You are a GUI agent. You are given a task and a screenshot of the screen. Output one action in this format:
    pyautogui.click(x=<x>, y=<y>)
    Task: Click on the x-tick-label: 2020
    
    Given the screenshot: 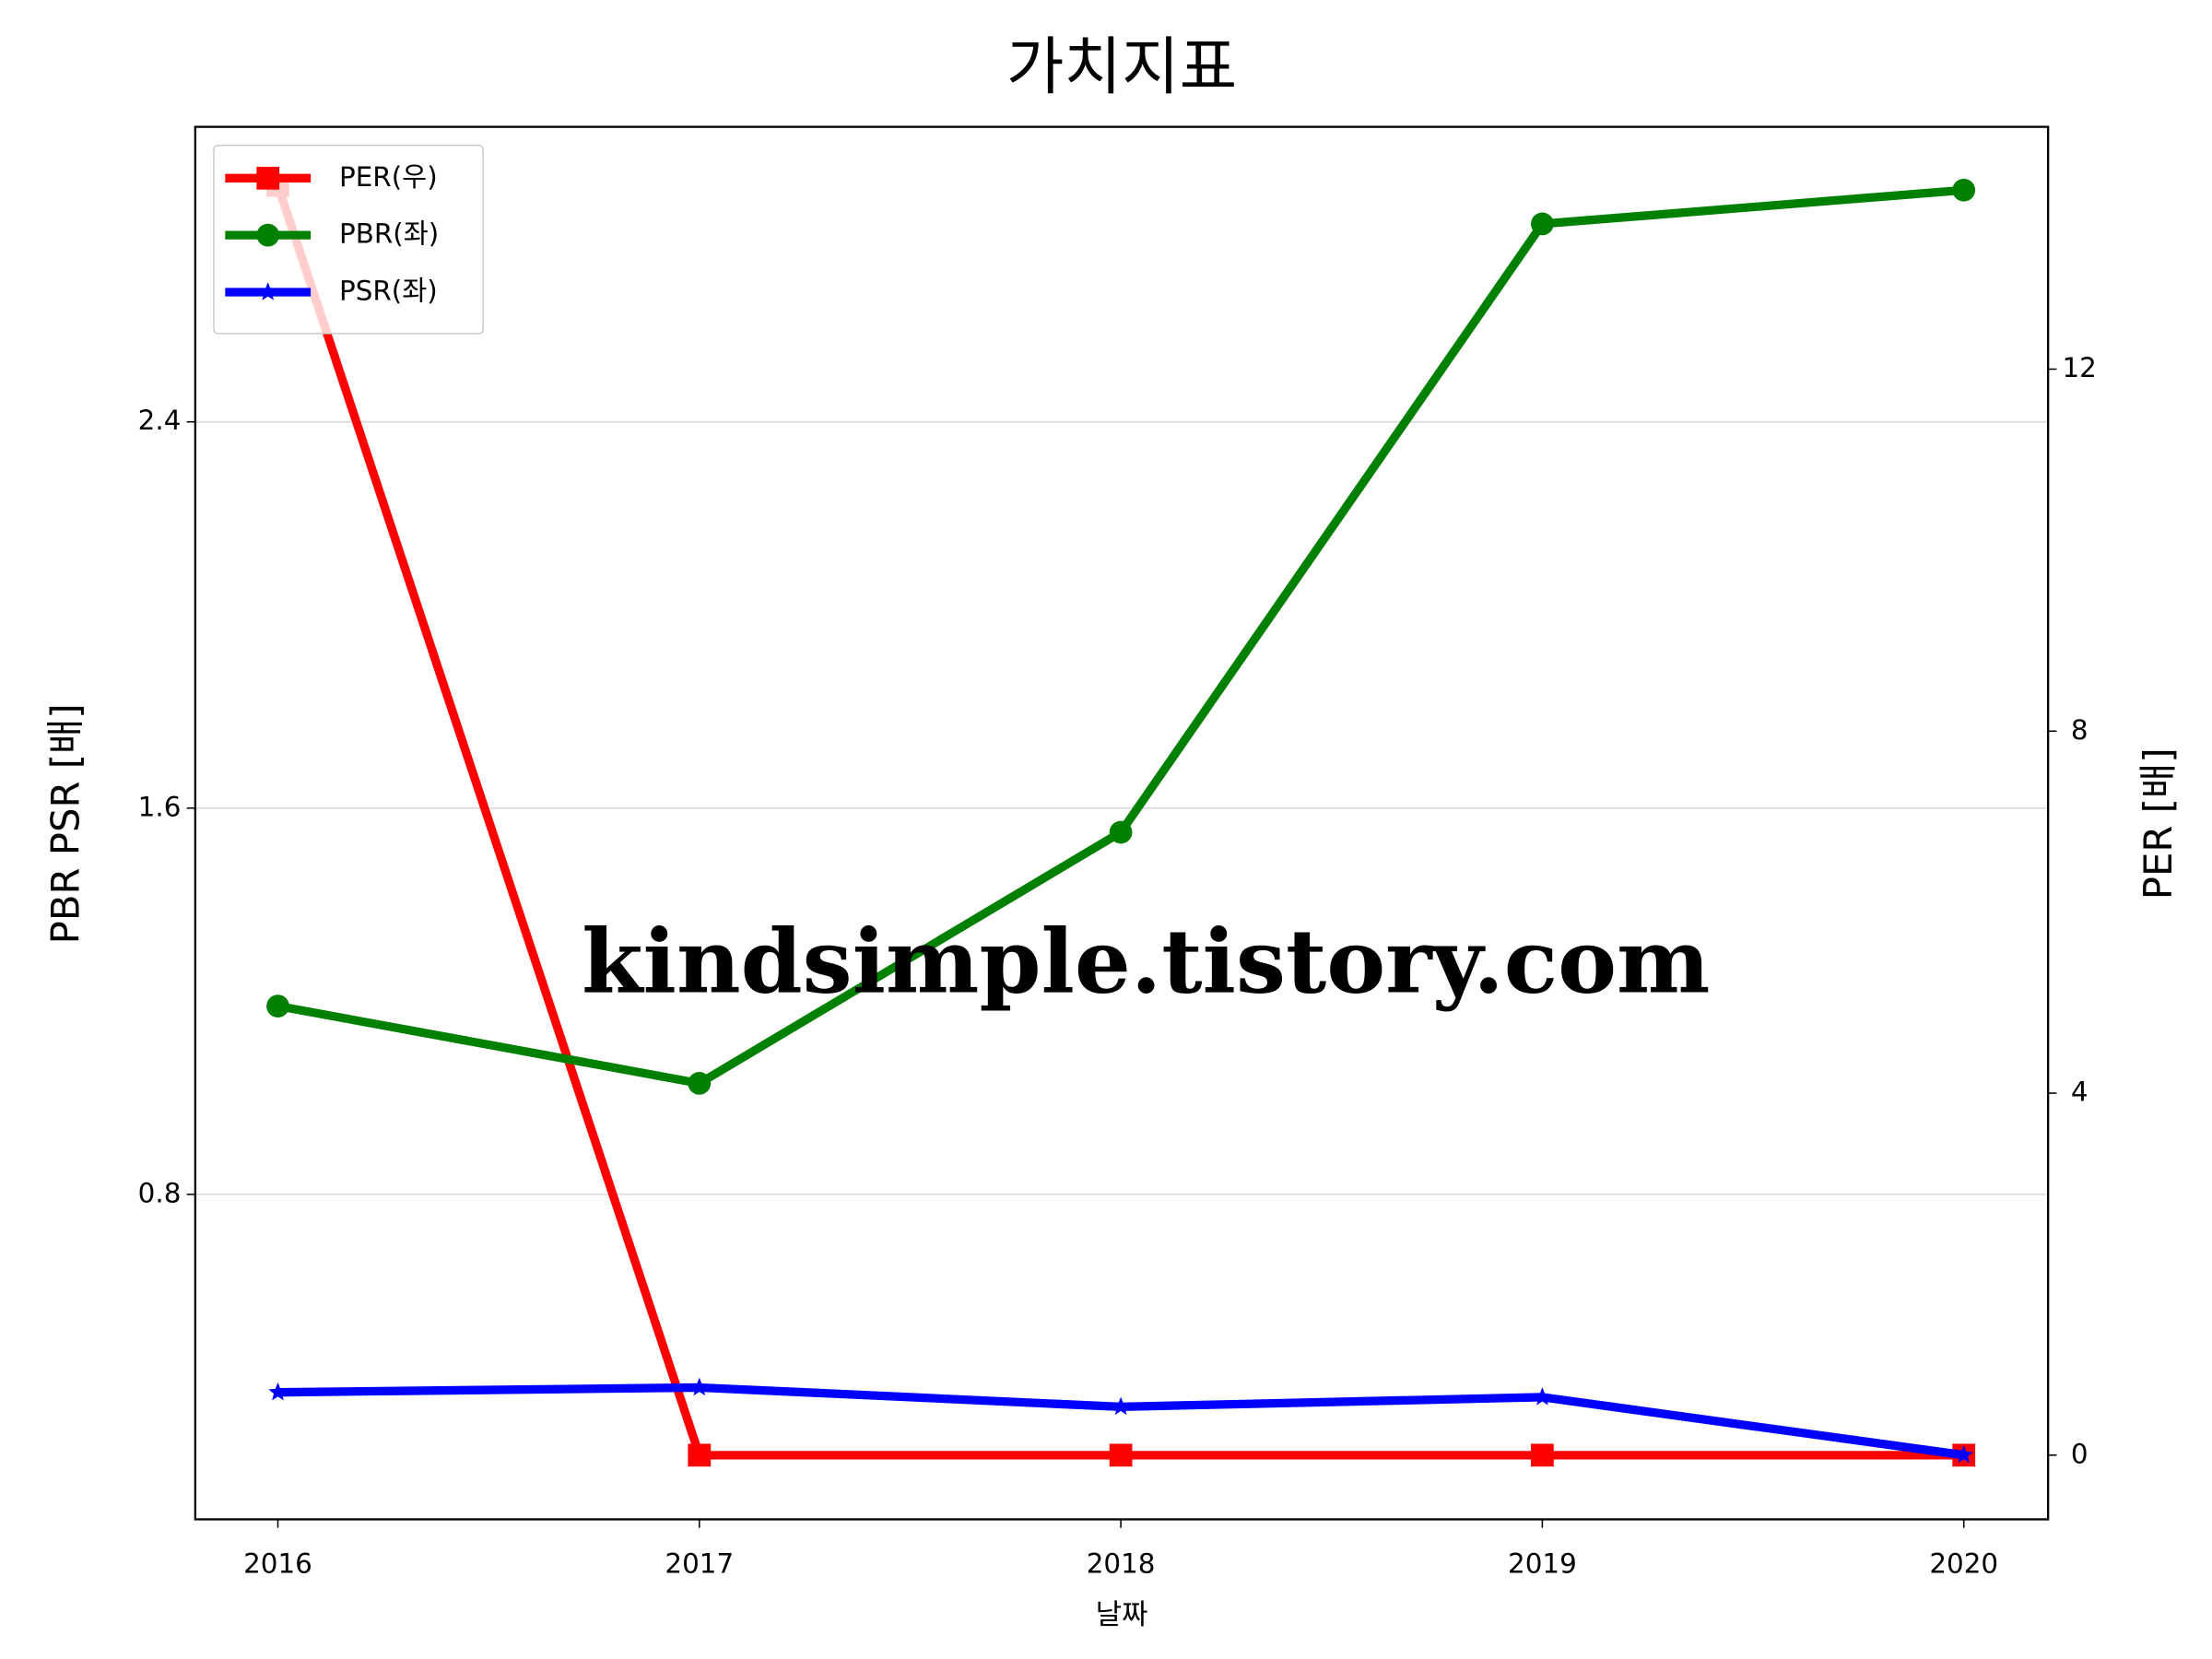 What is the action you would take?
    pyautogui.click(x=1963, y=1563)
    